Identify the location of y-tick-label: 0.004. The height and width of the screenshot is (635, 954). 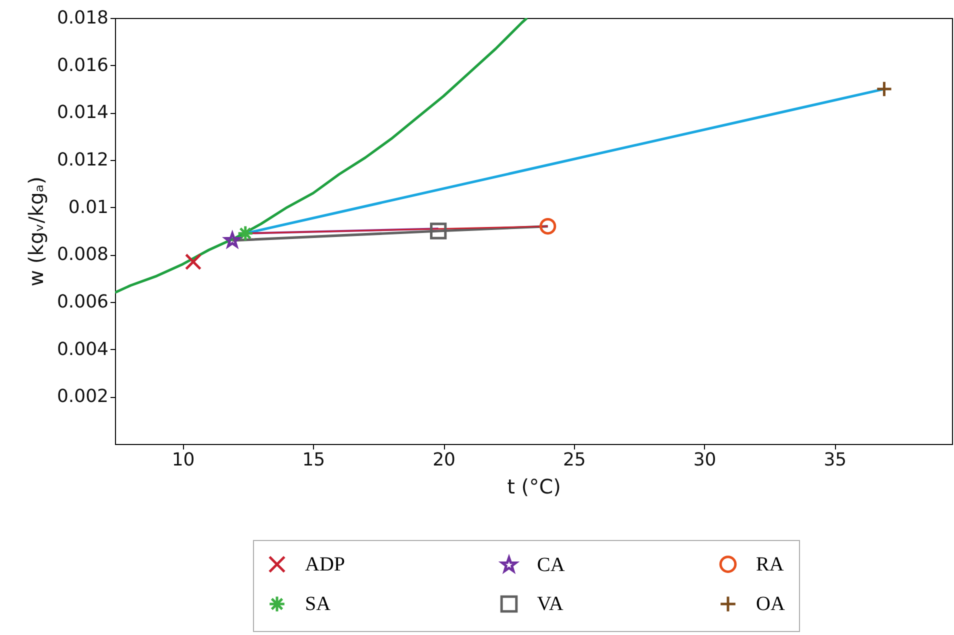
(82, 349).